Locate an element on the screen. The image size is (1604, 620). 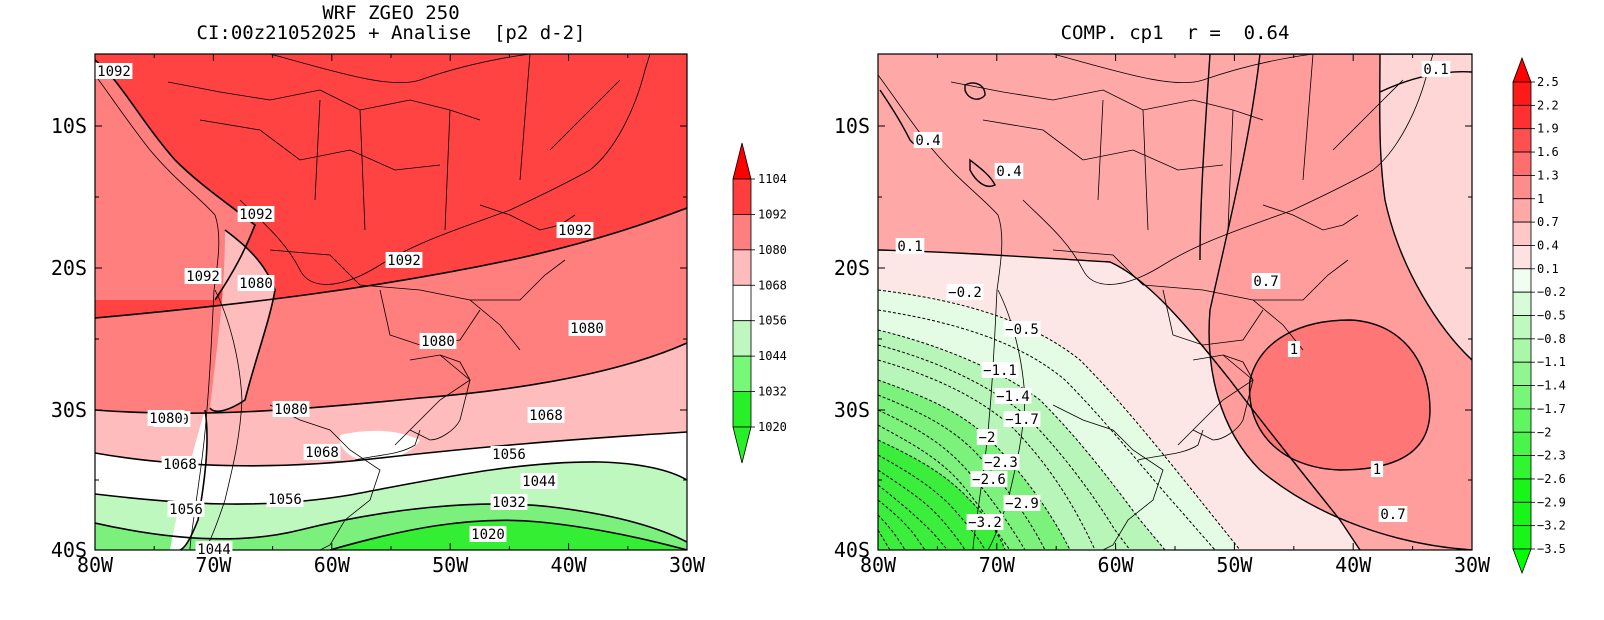
right-lon-label: 80W is located at coordinates (878, 565).